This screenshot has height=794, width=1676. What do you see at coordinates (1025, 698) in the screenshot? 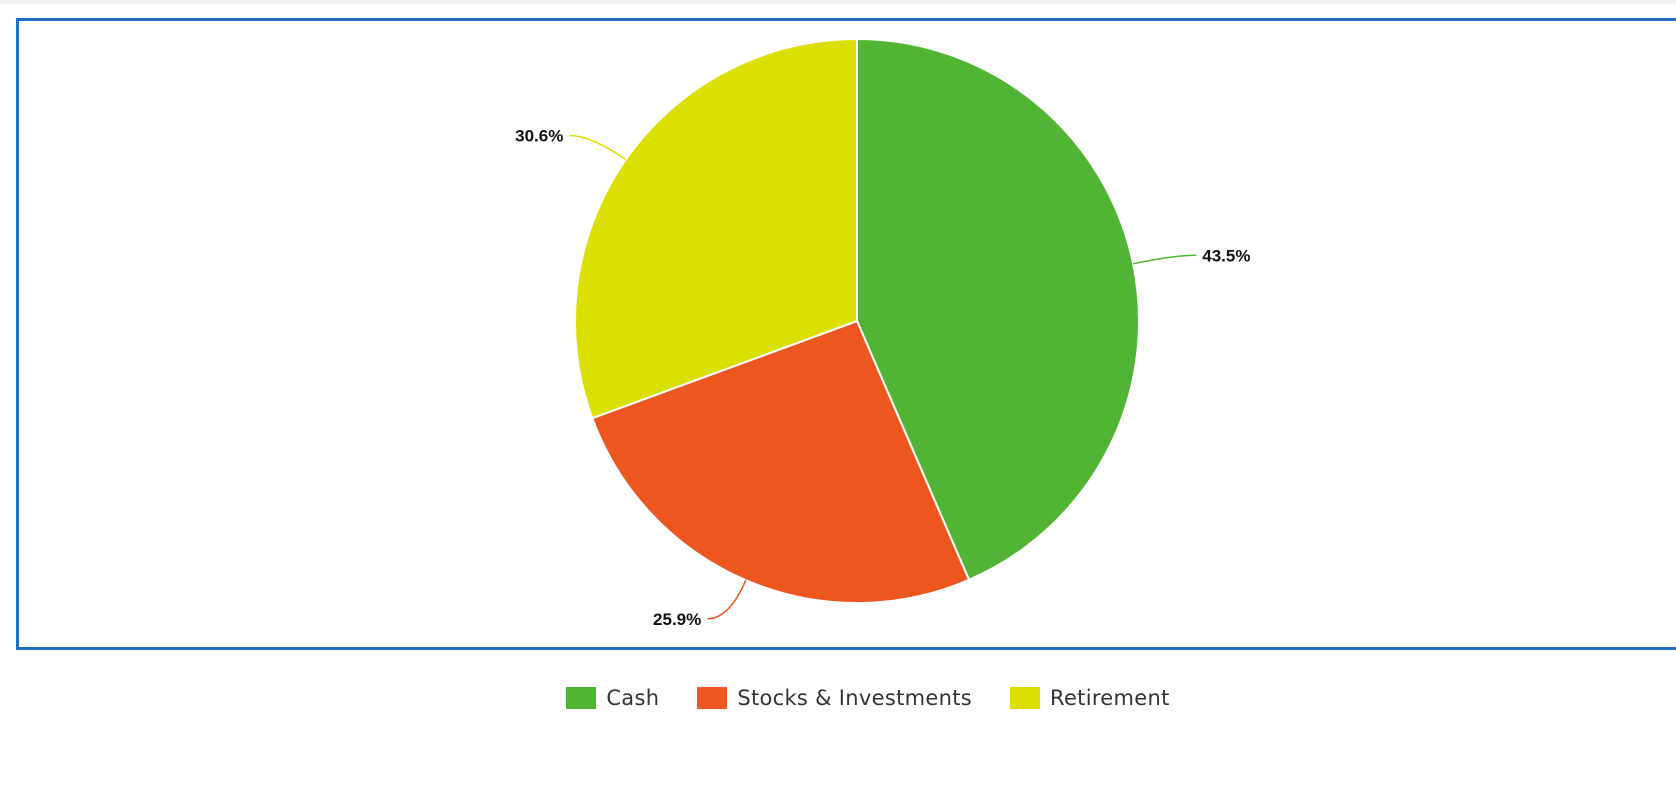
I see `legend-swatch-retirement` at bounding box center [1025, 698].